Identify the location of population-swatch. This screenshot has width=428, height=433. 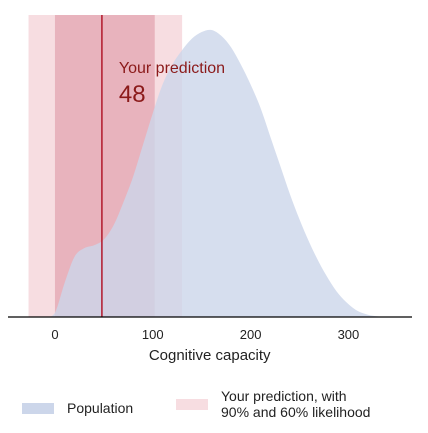
(38, 408).